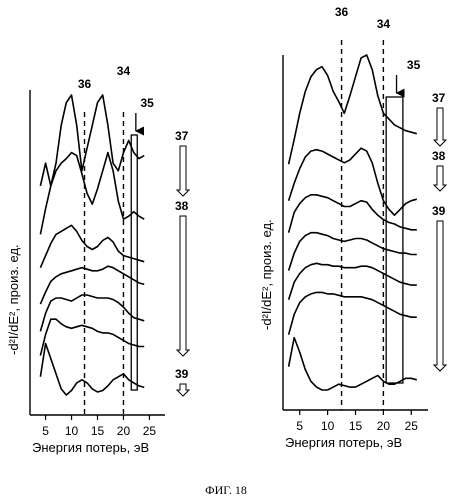  I want to click on left-curves, so click(92, 245).